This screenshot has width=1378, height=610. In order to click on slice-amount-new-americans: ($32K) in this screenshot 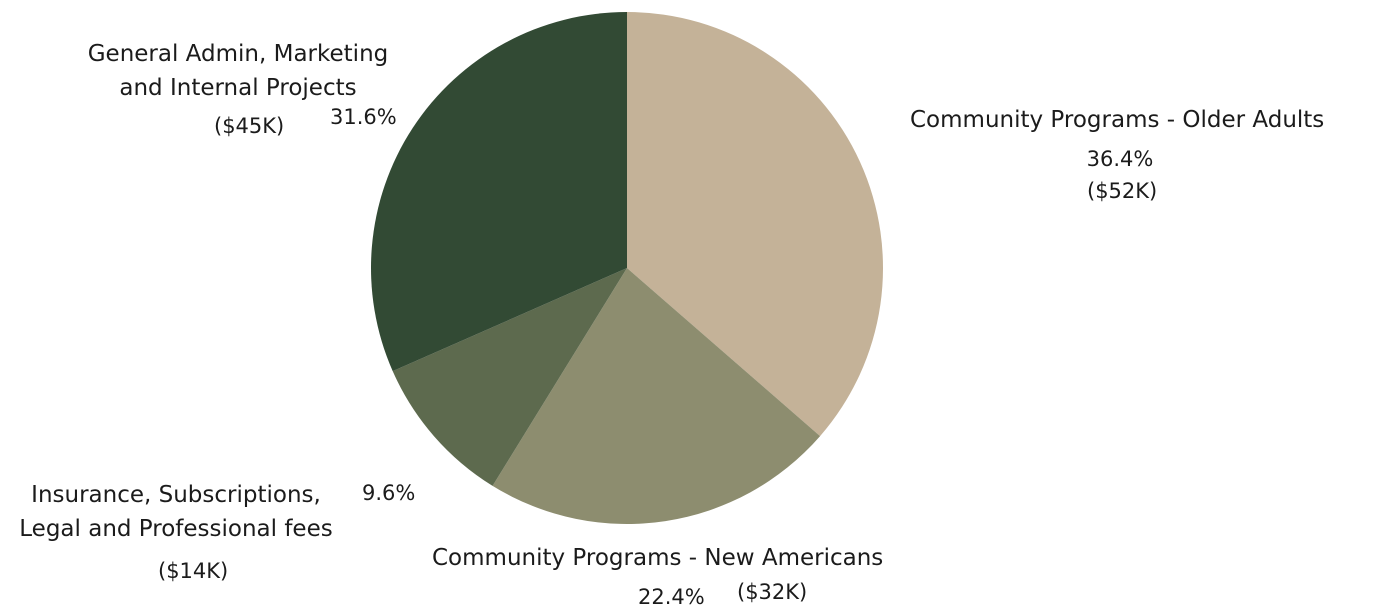, I will do `click(772, 592)`.